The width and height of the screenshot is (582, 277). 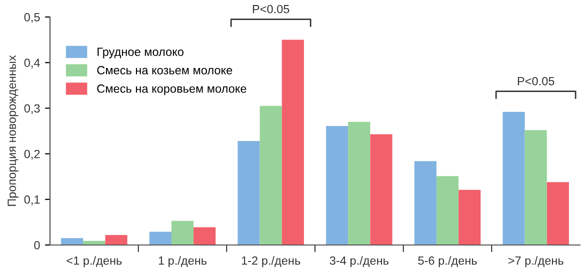 What do you see at coordinates (32, 18) in the screenshot?
I see `y-tick-label: 0,5` at bounding box center [32, 18].